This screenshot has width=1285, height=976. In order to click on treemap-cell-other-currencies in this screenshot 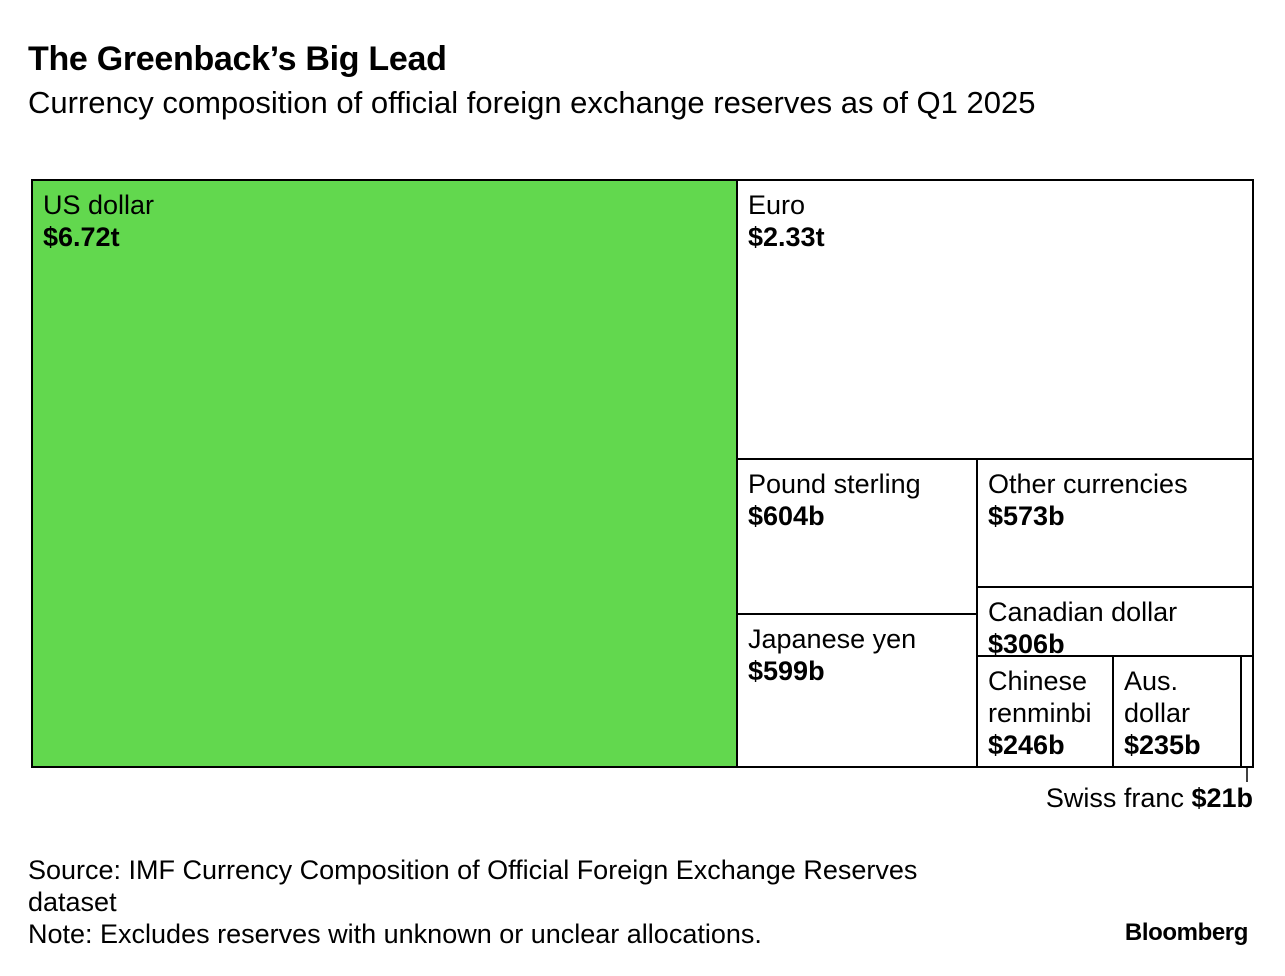, I will do `click(1115, 523)`.